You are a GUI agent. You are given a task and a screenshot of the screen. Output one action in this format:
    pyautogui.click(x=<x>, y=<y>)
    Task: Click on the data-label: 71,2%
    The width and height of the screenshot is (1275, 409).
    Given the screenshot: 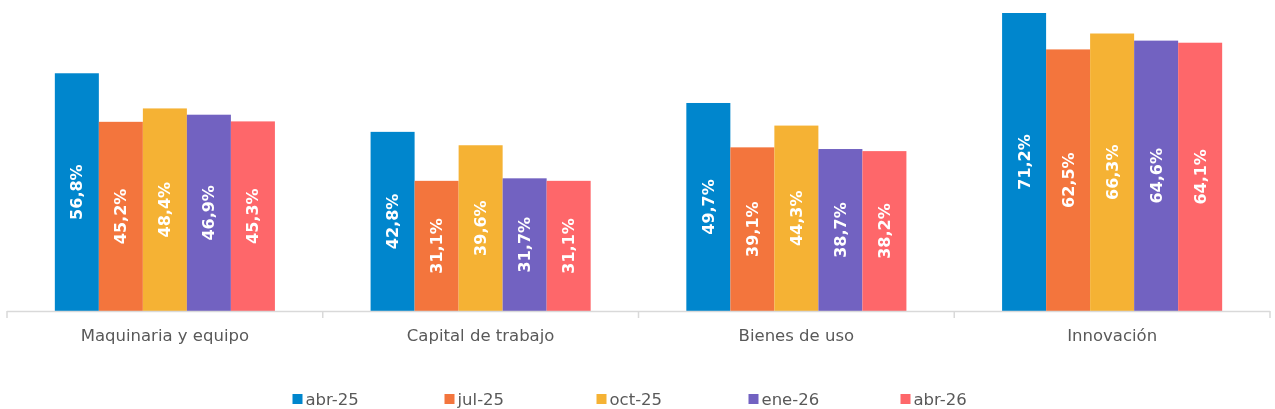 What is the action you would take?
    pyautogui.click(x=1024, y=162)
    